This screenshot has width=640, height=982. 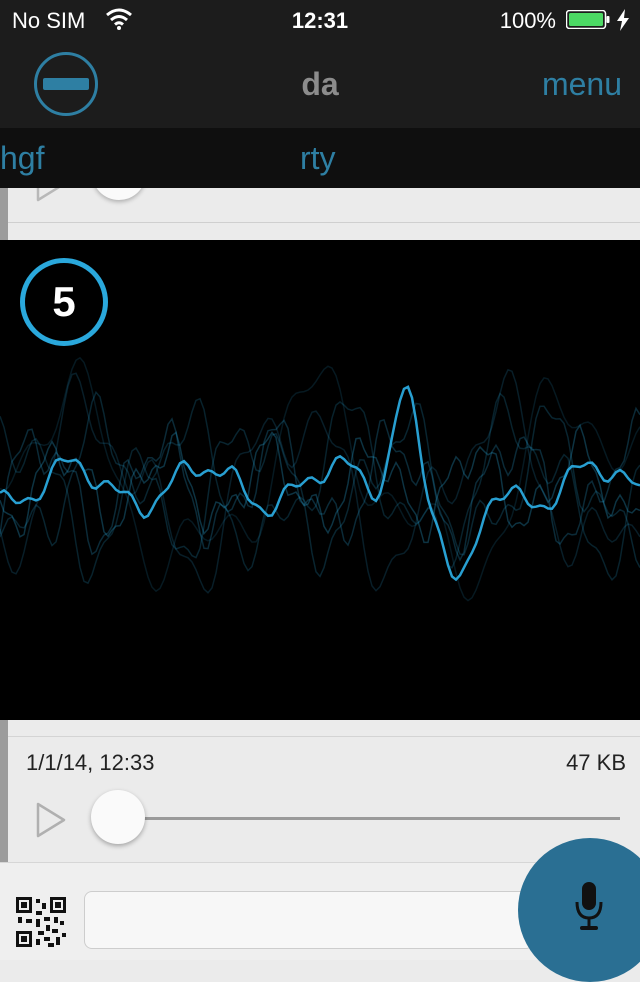 I want to click on menu-button: menu, so click(x=581, y=84).